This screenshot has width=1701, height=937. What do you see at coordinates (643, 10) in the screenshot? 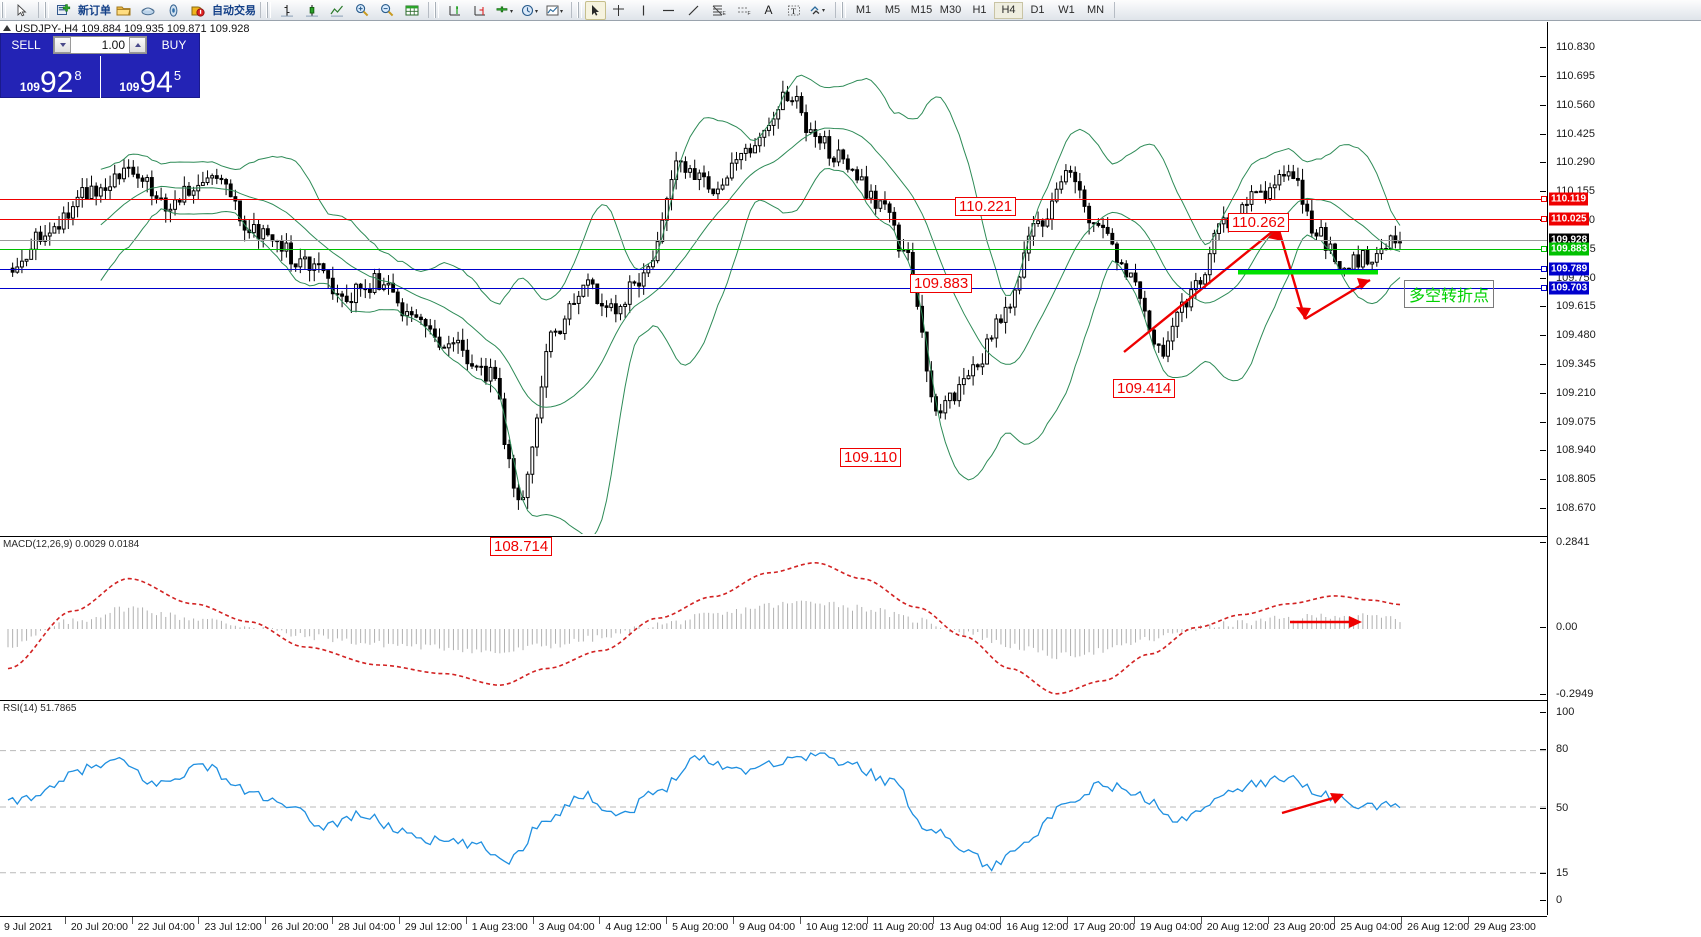
I see `vline-icon` at bounding box center [643, 10].